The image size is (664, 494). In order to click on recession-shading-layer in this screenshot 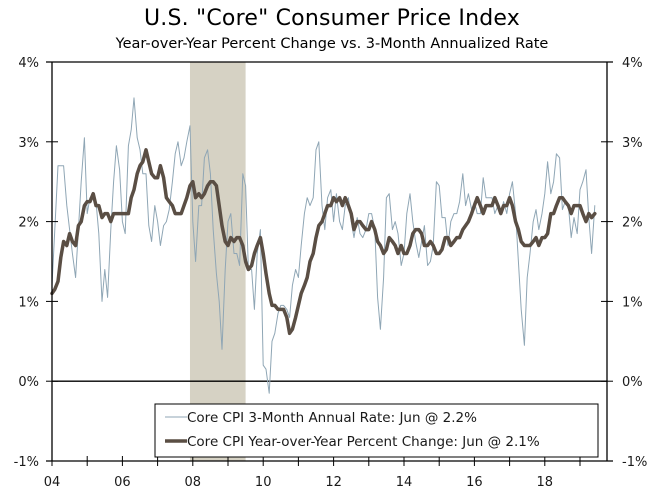, I will do `click(217, 261)`.